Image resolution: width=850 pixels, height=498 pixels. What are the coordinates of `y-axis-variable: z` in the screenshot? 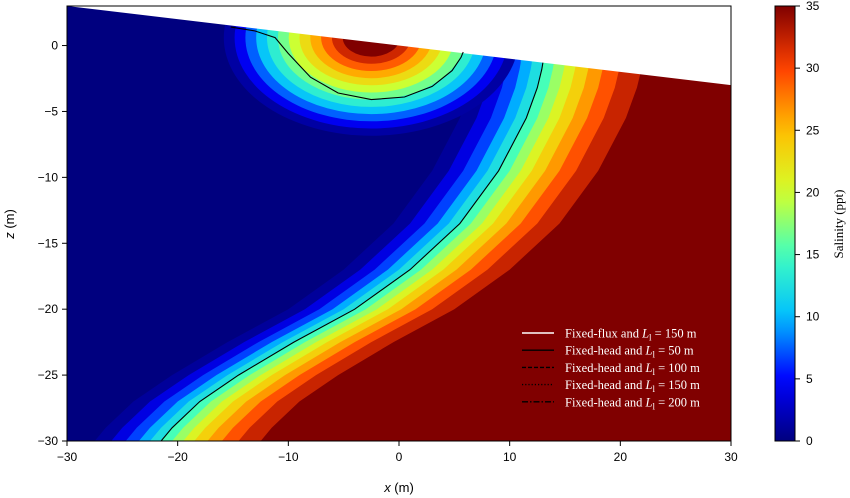 It's located at (9, 236).